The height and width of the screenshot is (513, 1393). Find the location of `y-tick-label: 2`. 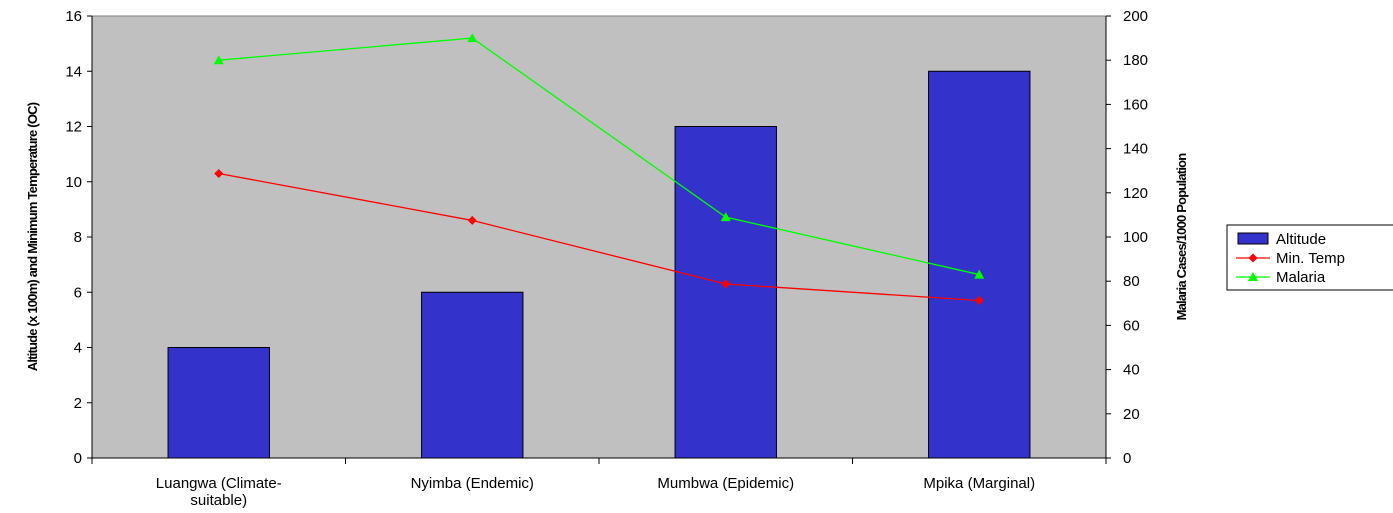

y-tick-label: 2 is located at coordinates (78, 403).